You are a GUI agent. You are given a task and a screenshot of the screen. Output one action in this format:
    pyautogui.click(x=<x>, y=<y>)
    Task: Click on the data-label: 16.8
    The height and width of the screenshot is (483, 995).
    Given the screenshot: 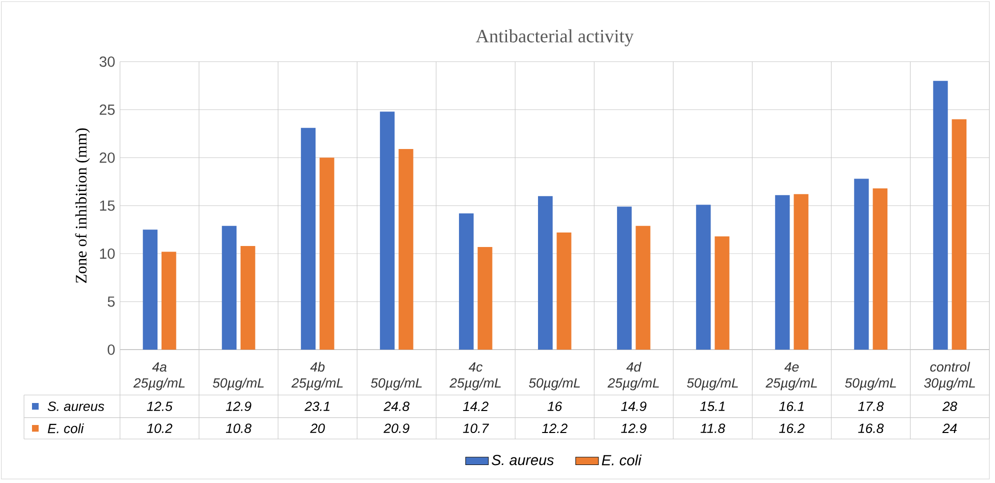 What is the action you would take?
    pyautogui.click(x=871, y=429)
    